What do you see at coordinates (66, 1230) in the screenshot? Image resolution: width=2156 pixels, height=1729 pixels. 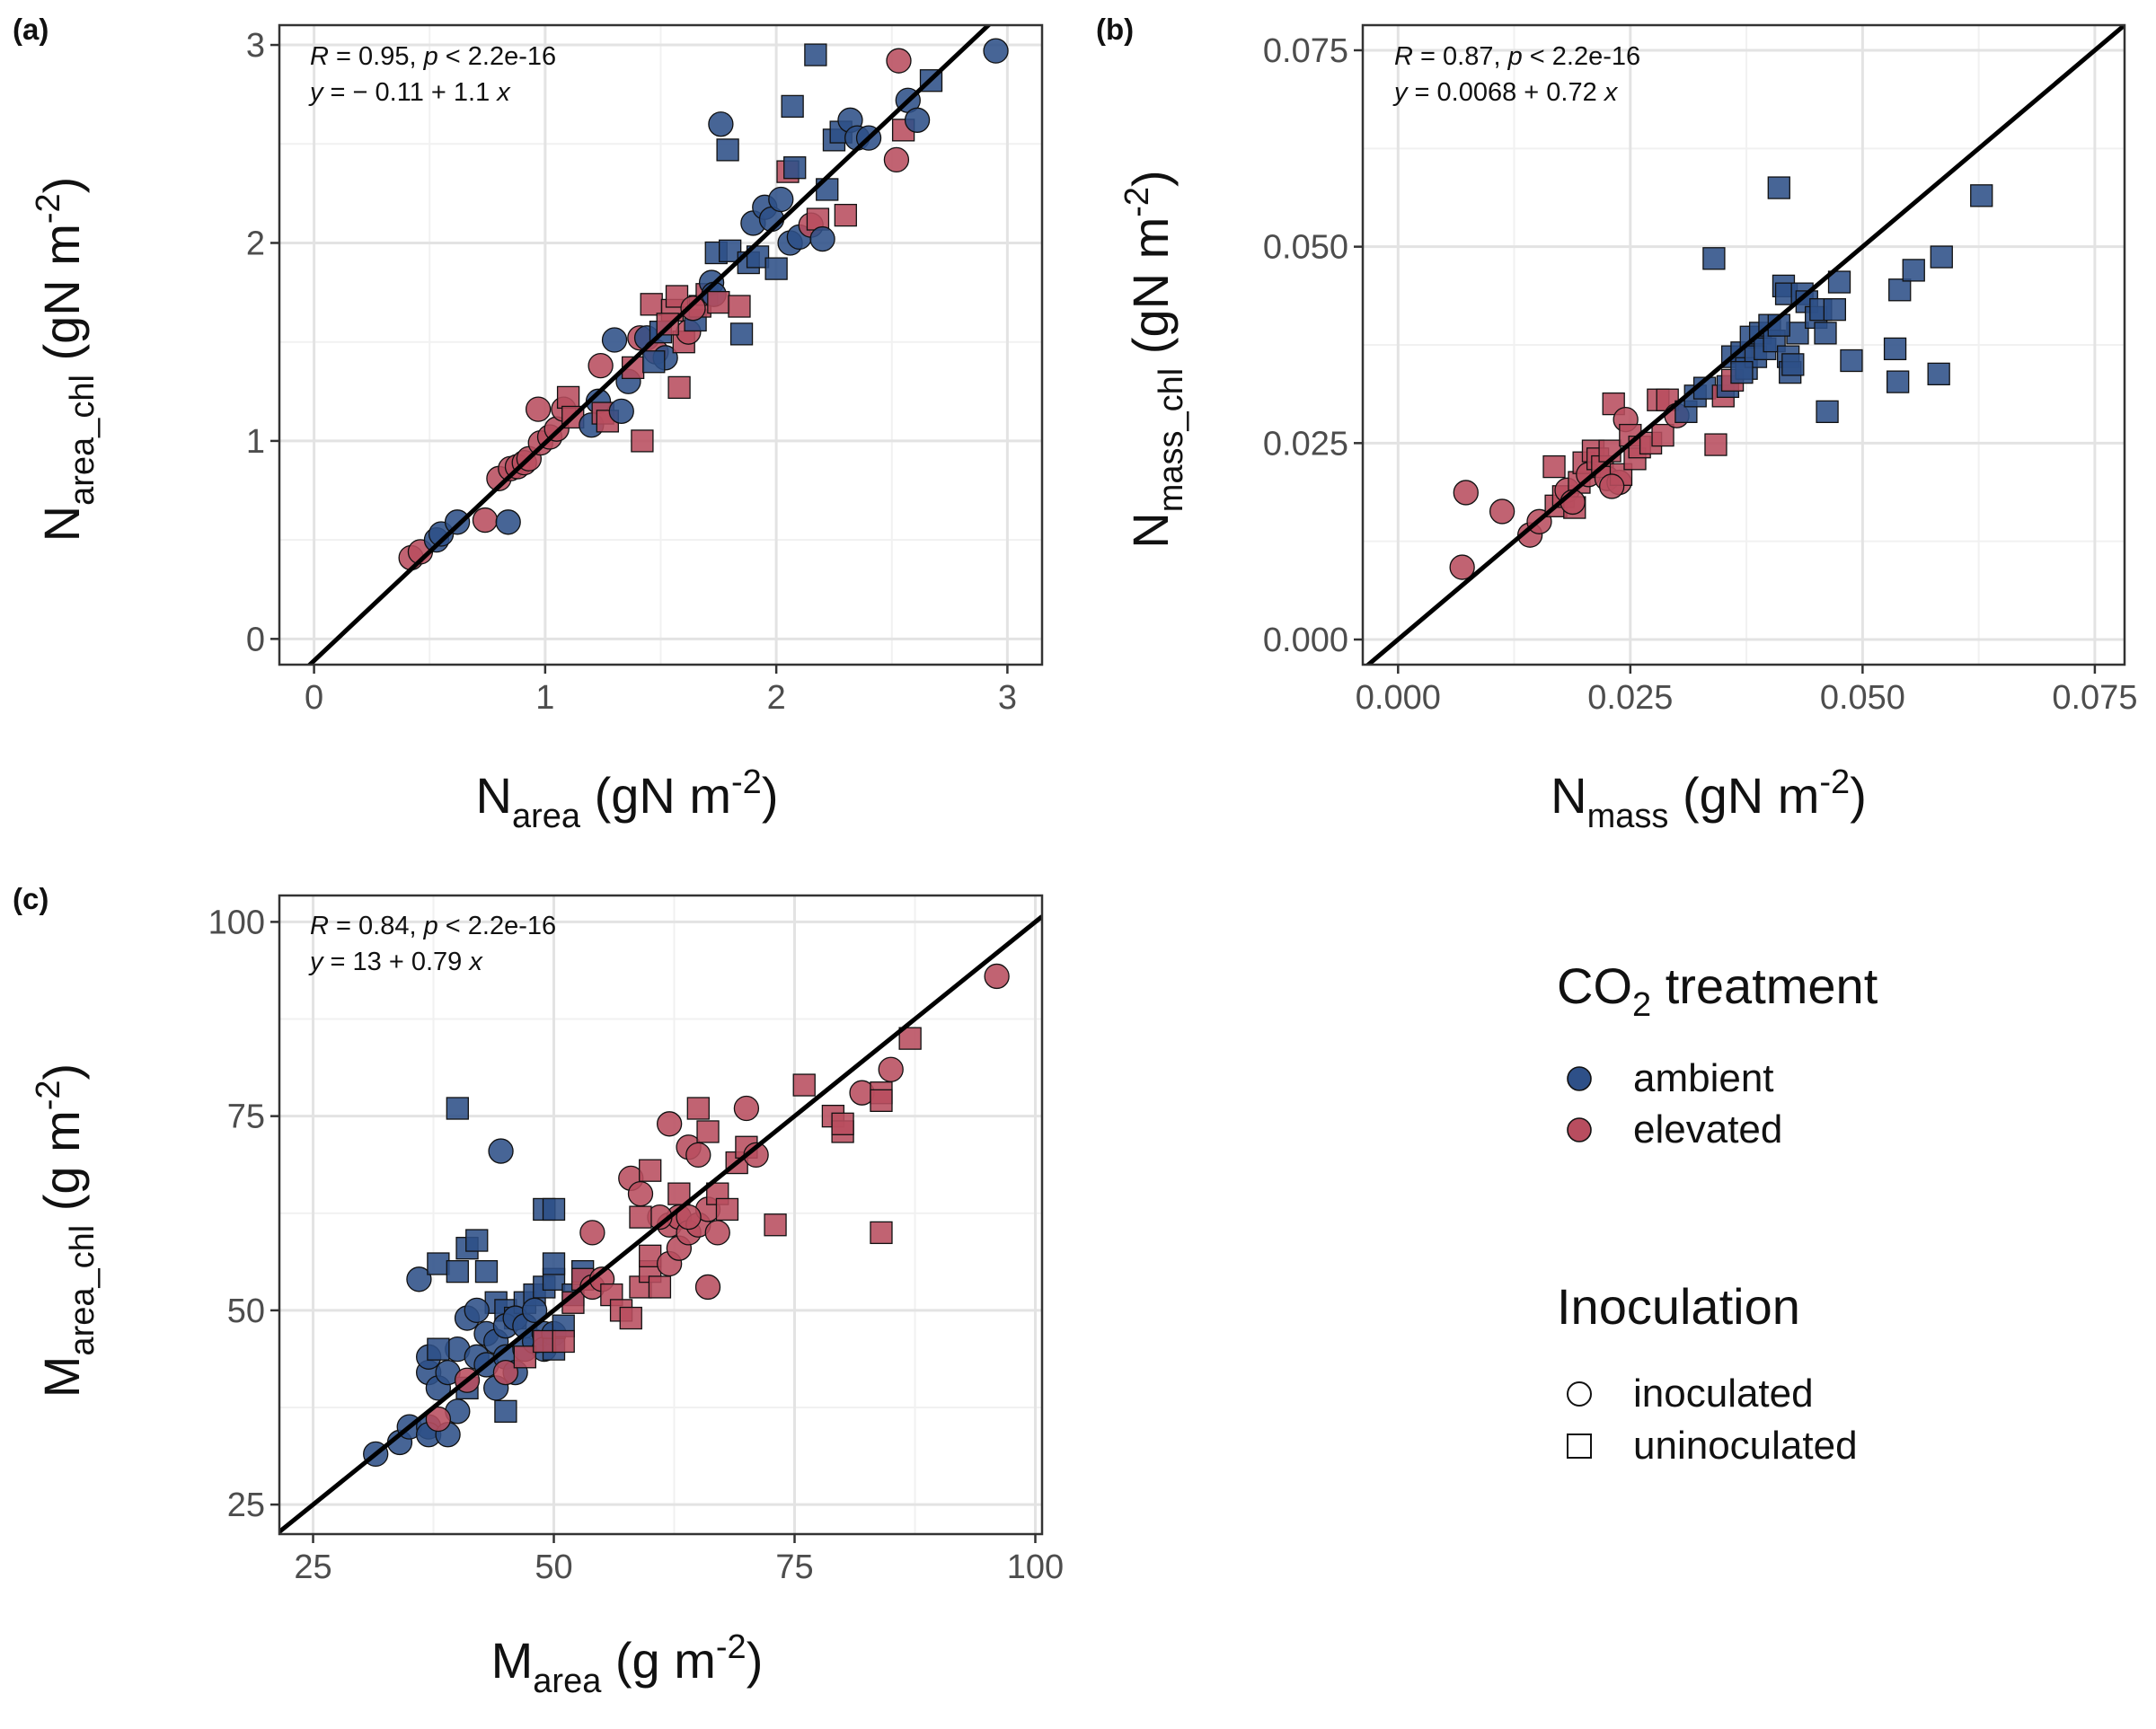 I see `y-axis-title: Marea_chl (g m-2)` at bounding box center [66, 1230].